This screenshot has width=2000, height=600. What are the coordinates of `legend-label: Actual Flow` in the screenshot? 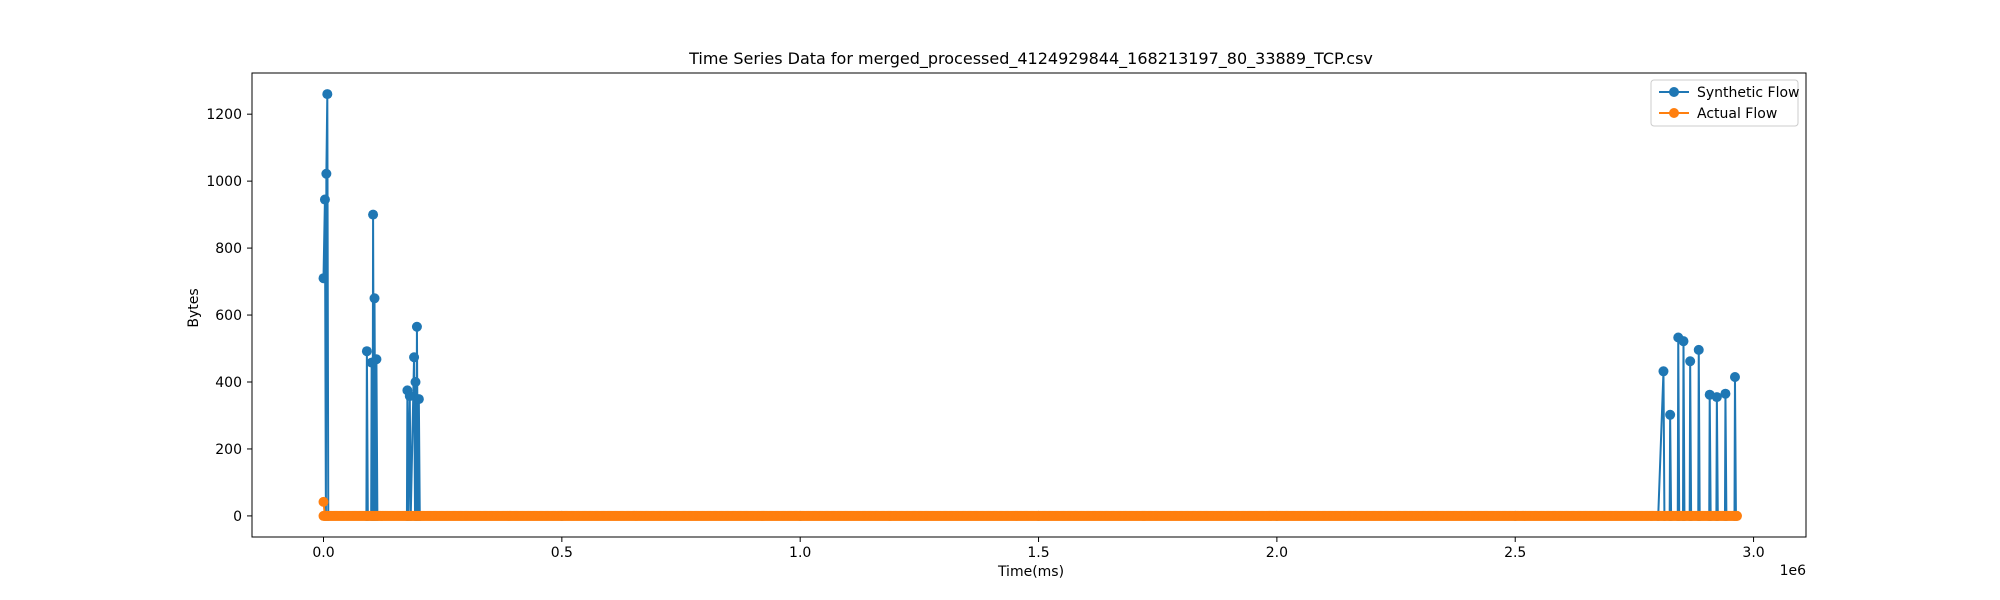 It's located at (1737, 114).